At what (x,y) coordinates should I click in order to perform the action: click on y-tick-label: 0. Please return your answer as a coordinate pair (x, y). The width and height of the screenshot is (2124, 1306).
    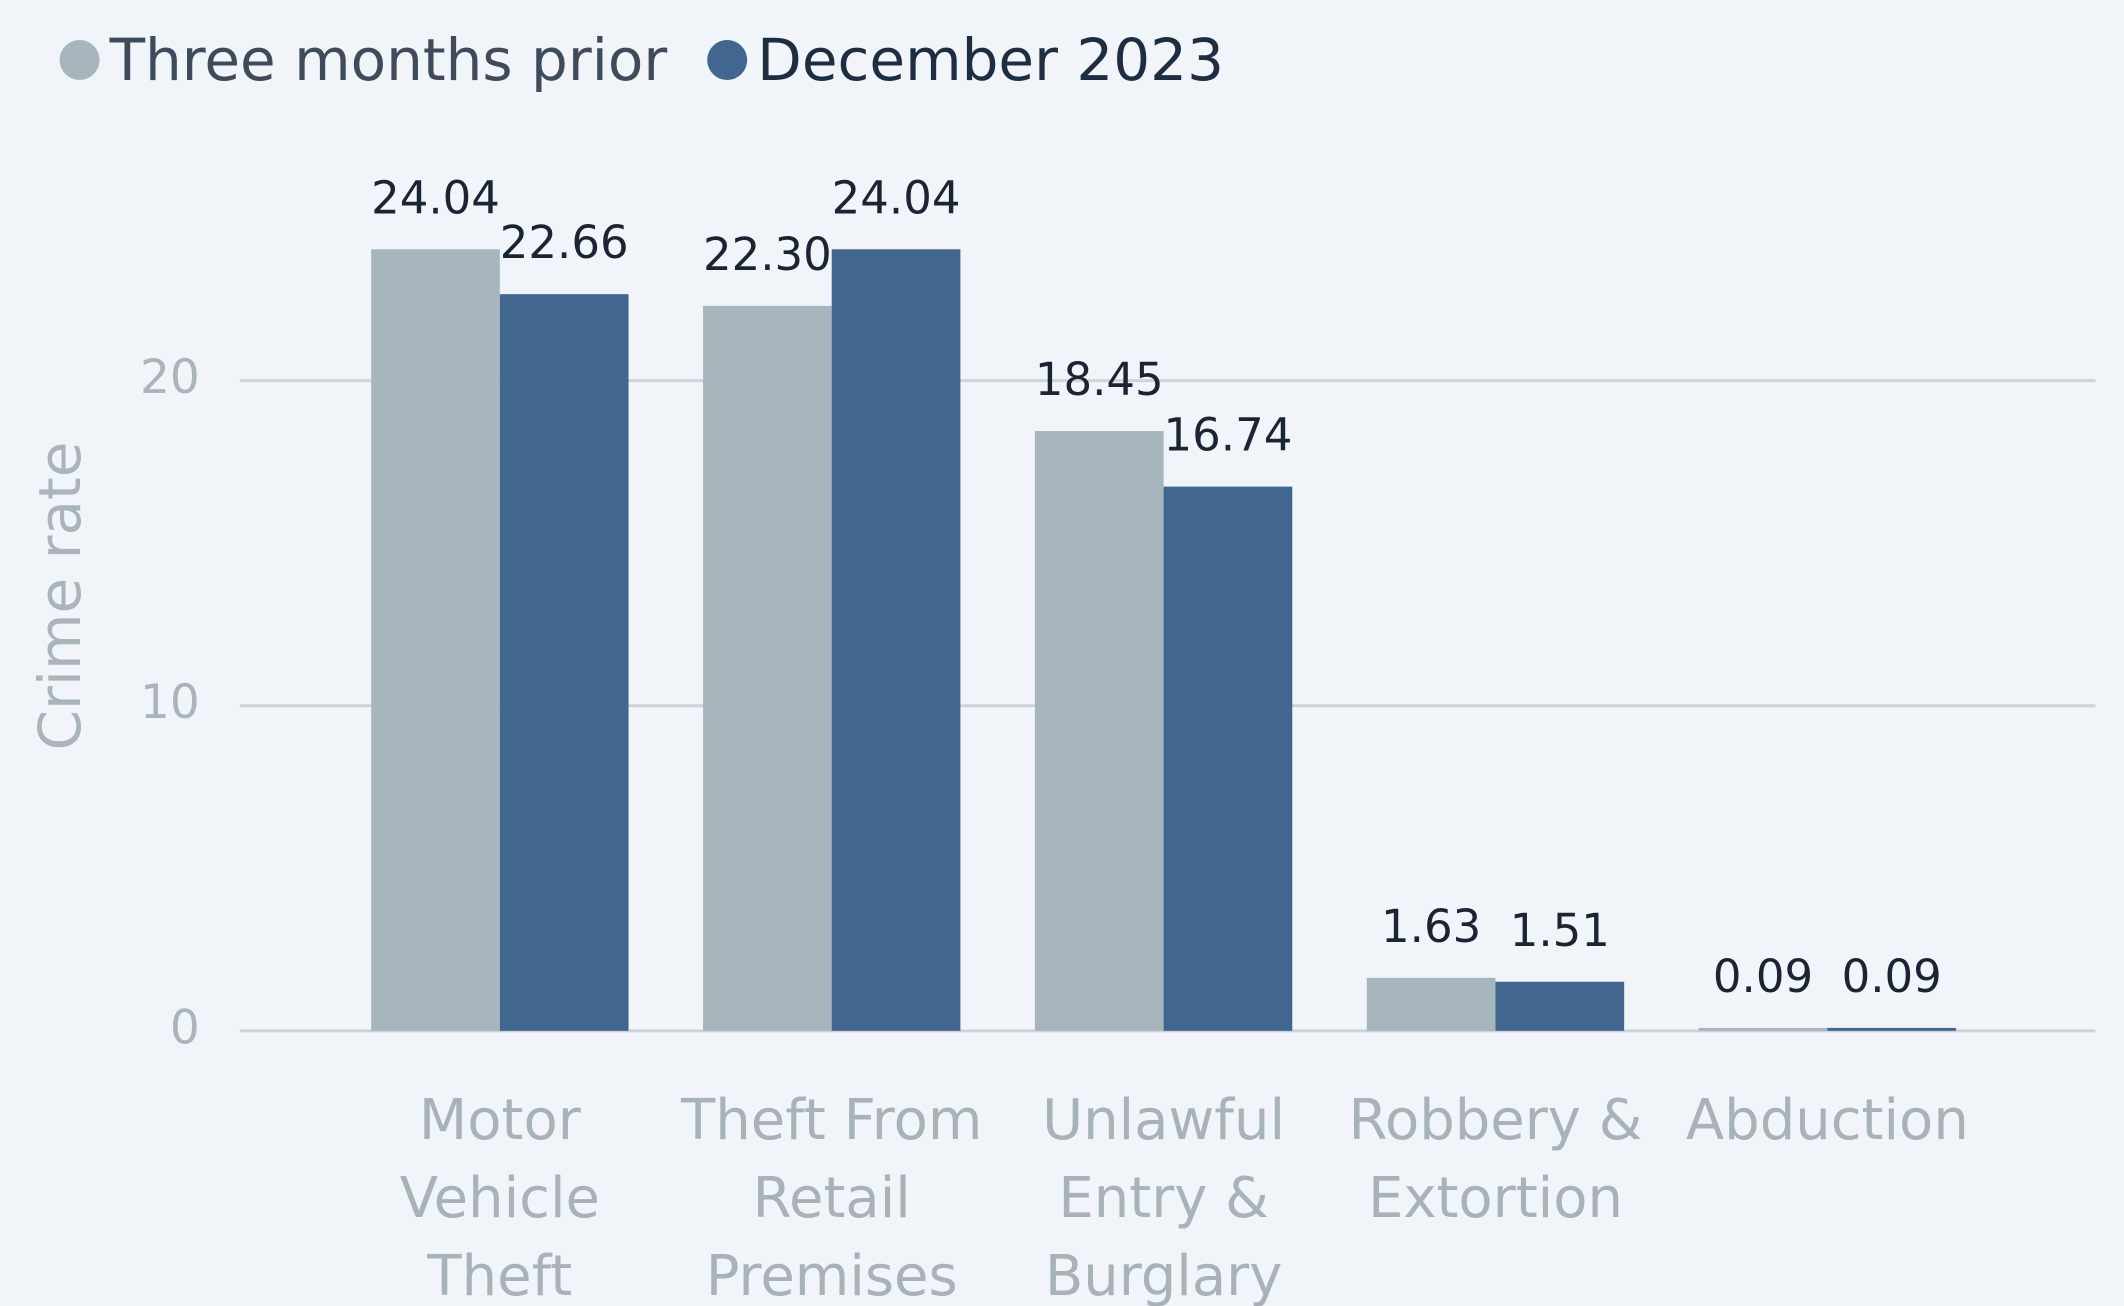
    Looking at the image, I should click on (185, 1027).